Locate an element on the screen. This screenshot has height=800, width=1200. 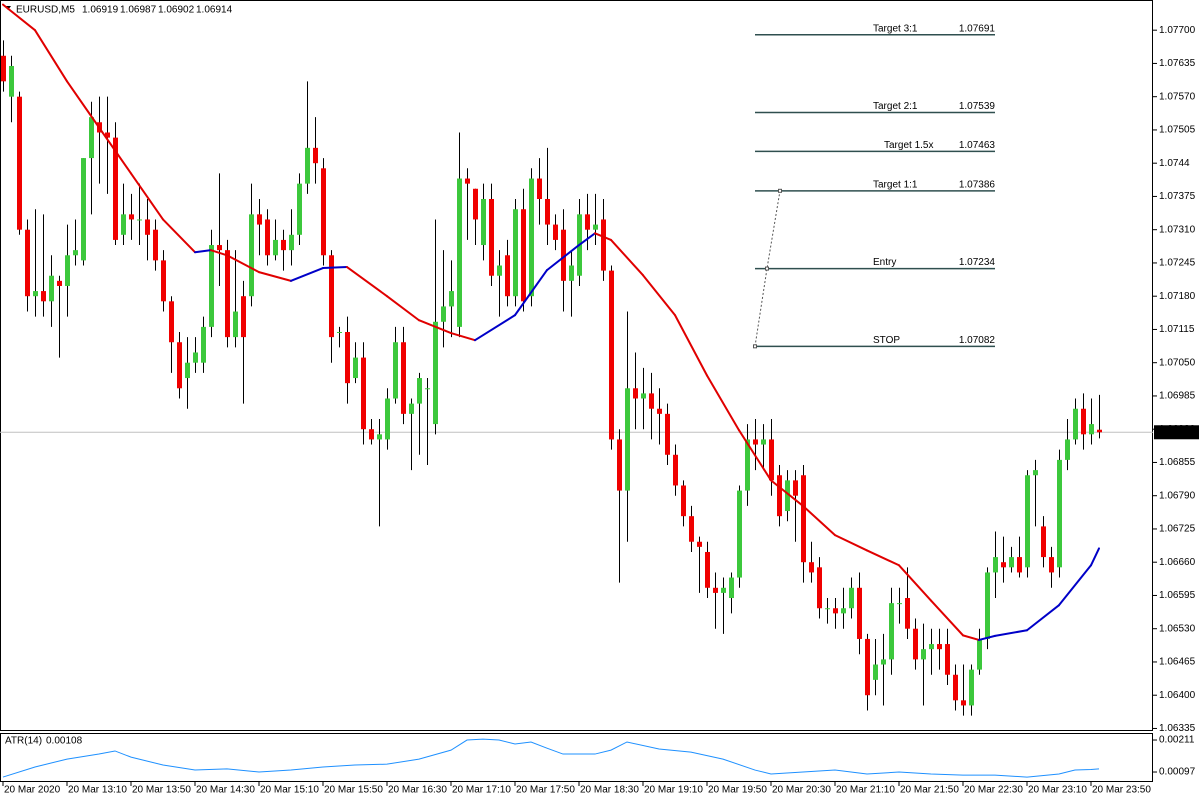
y-tick-label: 1.07375 is located at coordinates (1177, 196).